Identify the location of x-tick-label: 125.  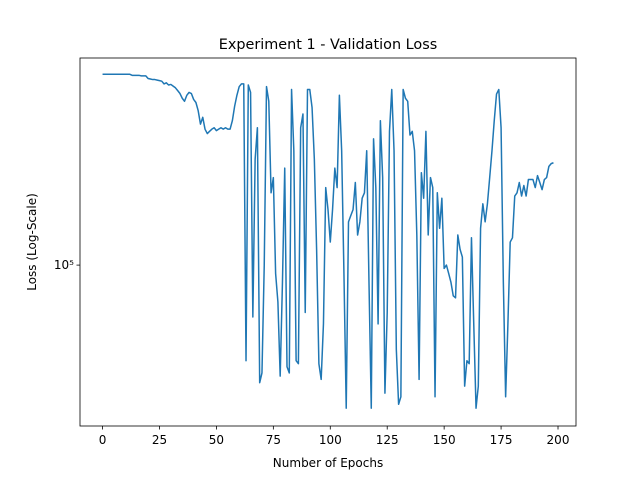
(387, 440).